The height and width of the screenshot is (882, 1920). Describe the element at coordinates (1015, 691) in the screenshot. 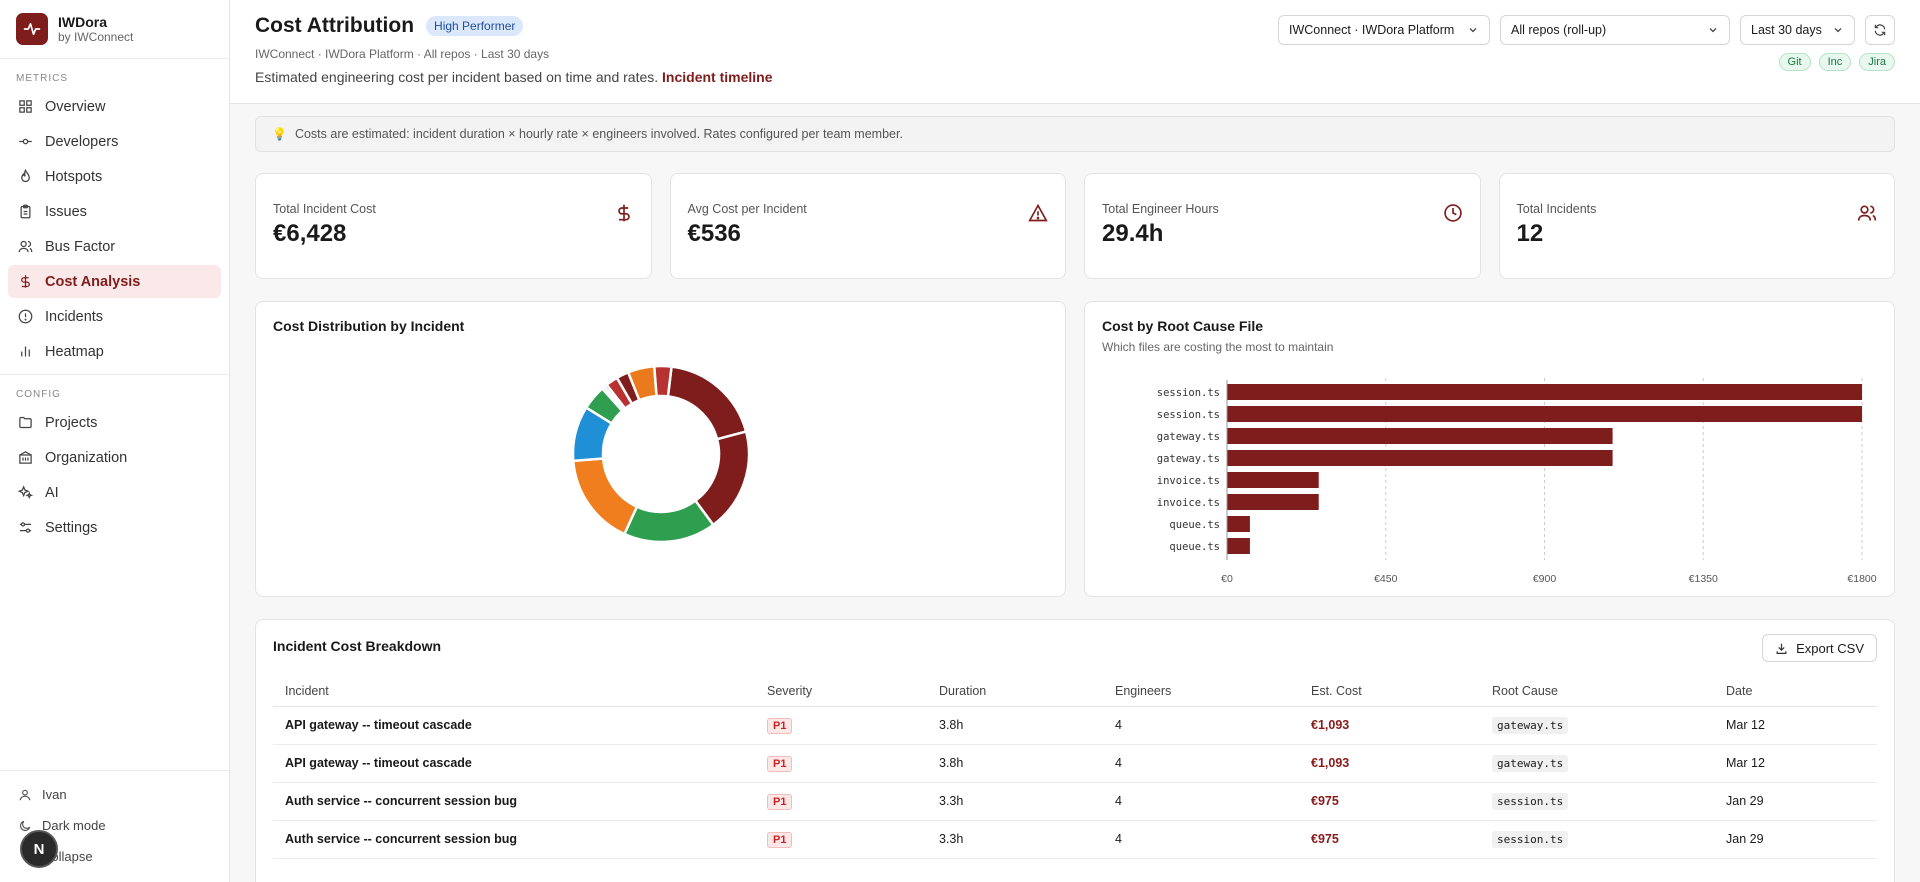

I see `col-duration: Duration` at that location.